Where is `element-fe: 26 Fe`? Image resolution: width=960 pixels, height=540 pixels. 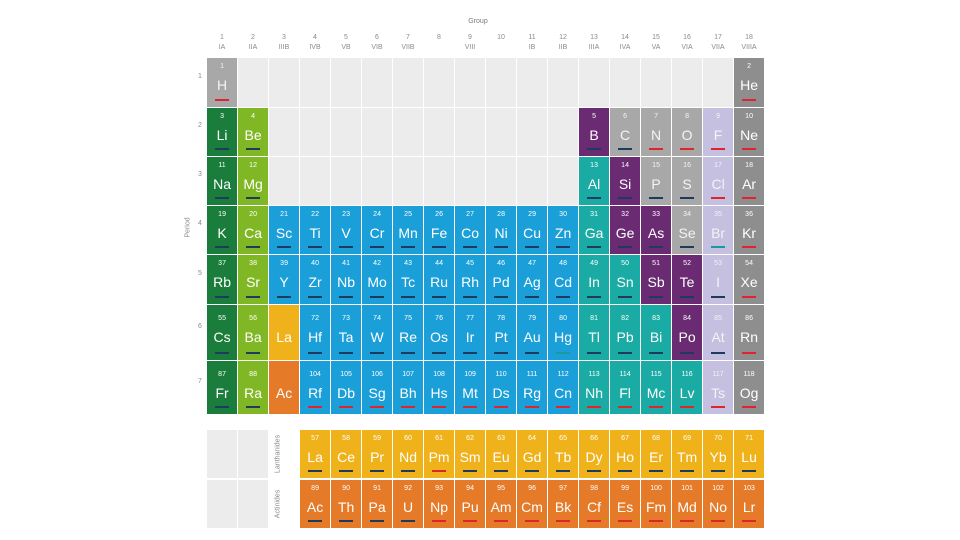 element-fe: 26 Fe is located at coordinates (439, 230).